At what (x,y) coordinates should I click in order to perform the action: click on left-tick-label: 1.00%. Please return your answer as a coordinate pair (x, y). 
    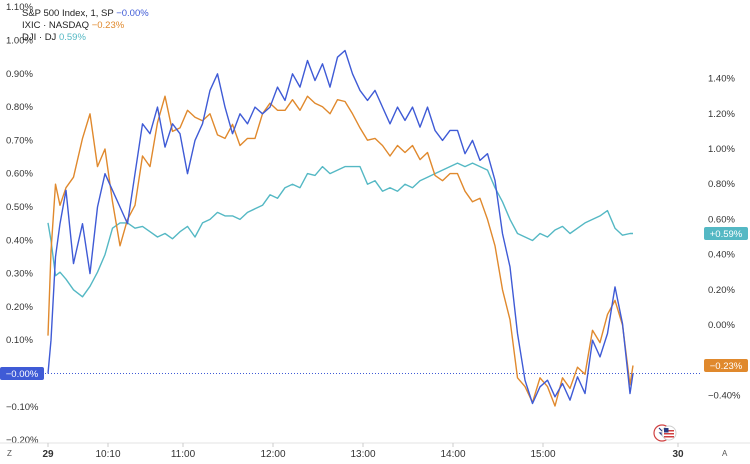
    Looking at the image, I should click on (19, 41).